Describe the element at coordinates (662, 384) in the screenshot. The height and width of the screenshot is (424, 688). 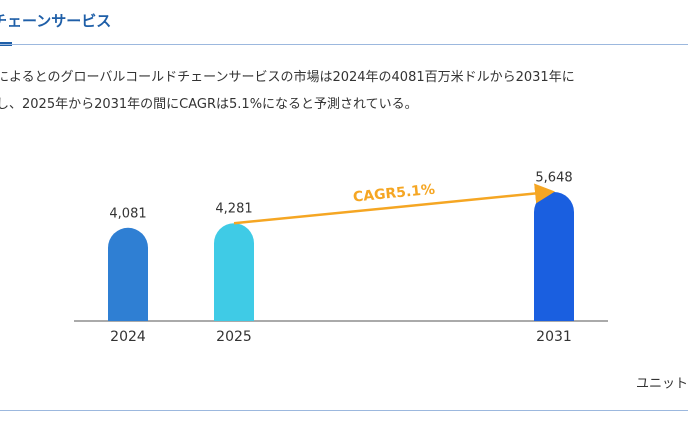
I see `unit-label: ユニット` at that location.